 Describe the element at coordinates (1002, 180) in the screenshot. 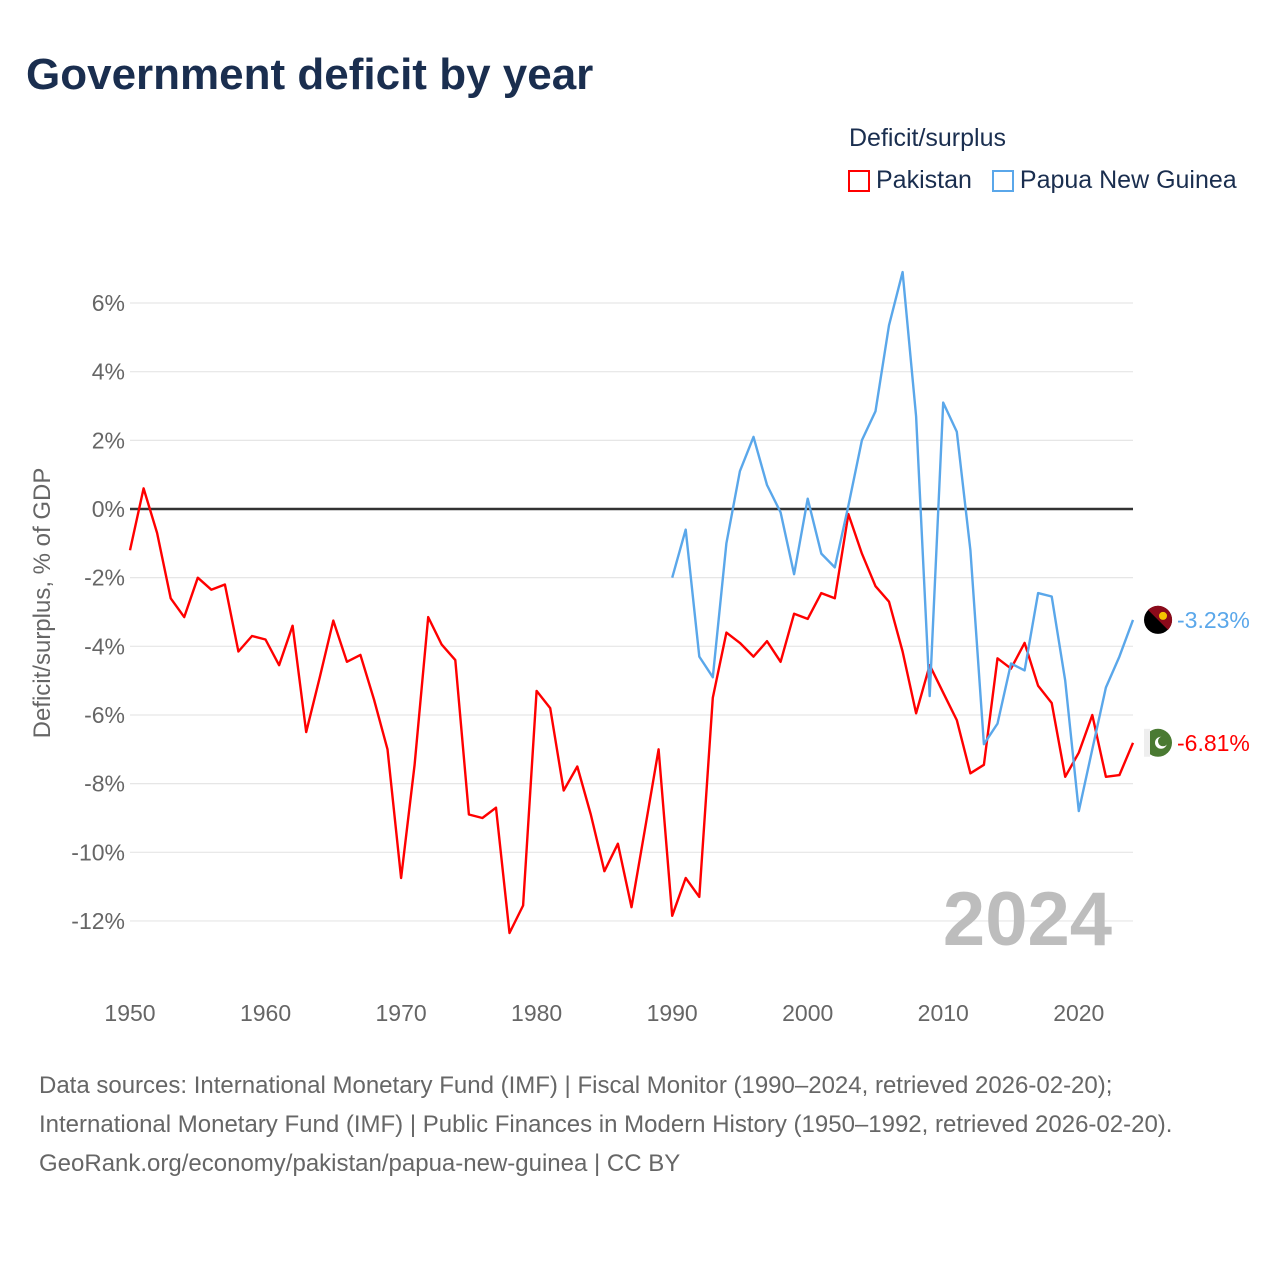

I see `legend-swatch-papua-new-guinea` at that location.